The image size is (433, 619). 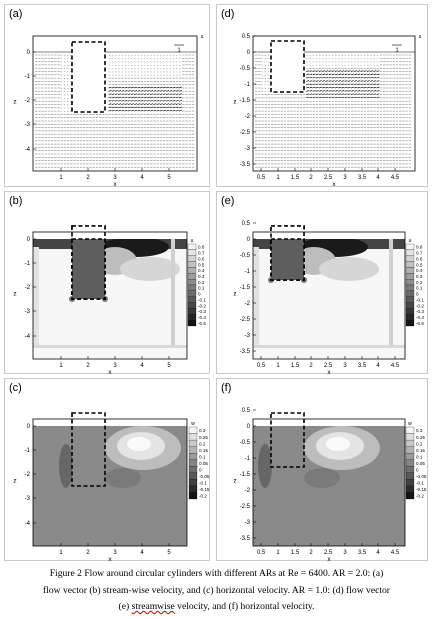 What do you see at coordinates (311, 178) in the screenshot?
I see `x-tick-label: 2` at bounding box center [311, 178].